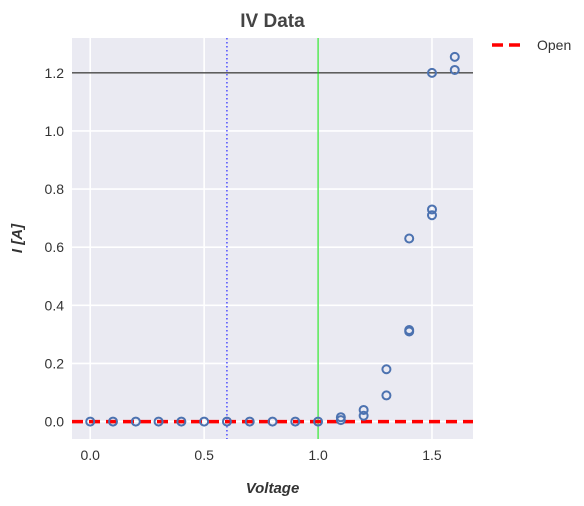 Image resolution: width=584 pixels, height=506 pixels. Describe the element at coordinates (55, 189) in the screenshot. I see `y-tick-label-4: 0.8` at that location.